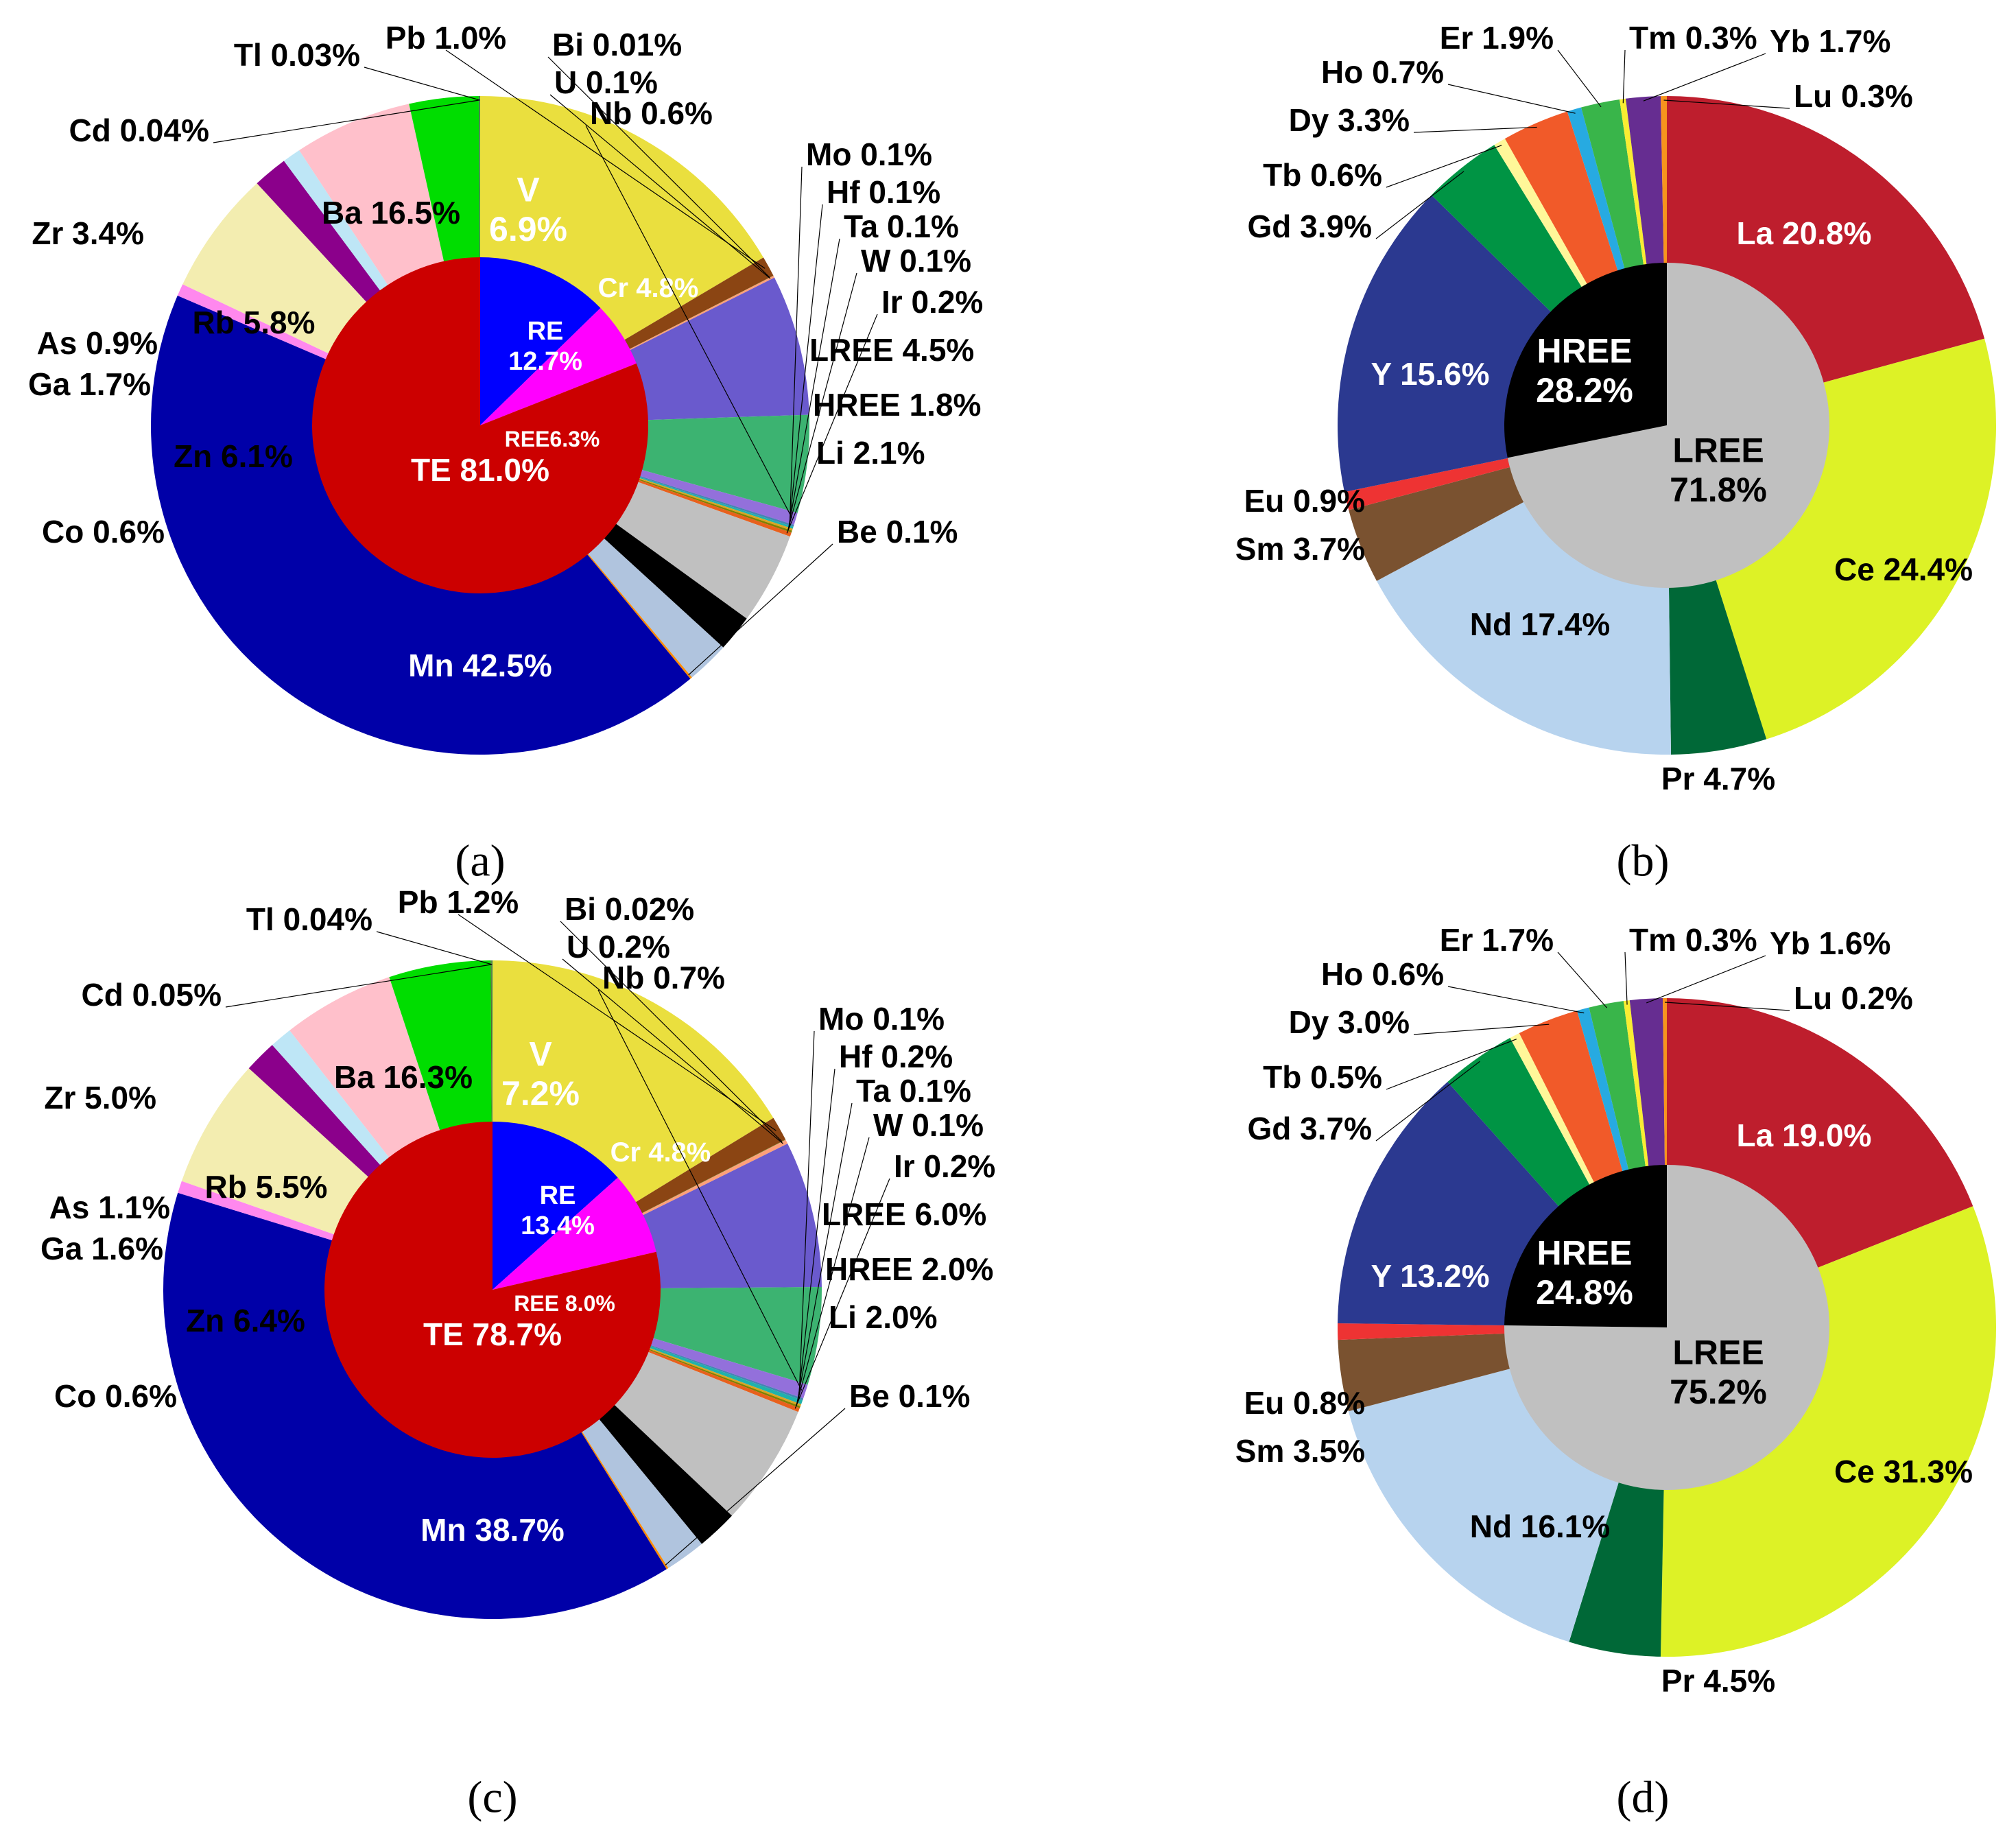 This screenshot has width=2016, height=1844. I want to click on inner-slice-hree, so click(1585, 1246).